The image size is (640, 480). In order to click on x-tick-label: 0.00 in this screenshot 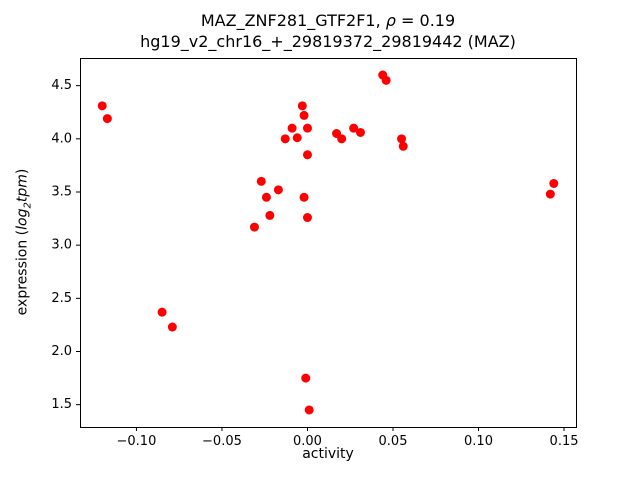, I will do `click(307, 441)`.